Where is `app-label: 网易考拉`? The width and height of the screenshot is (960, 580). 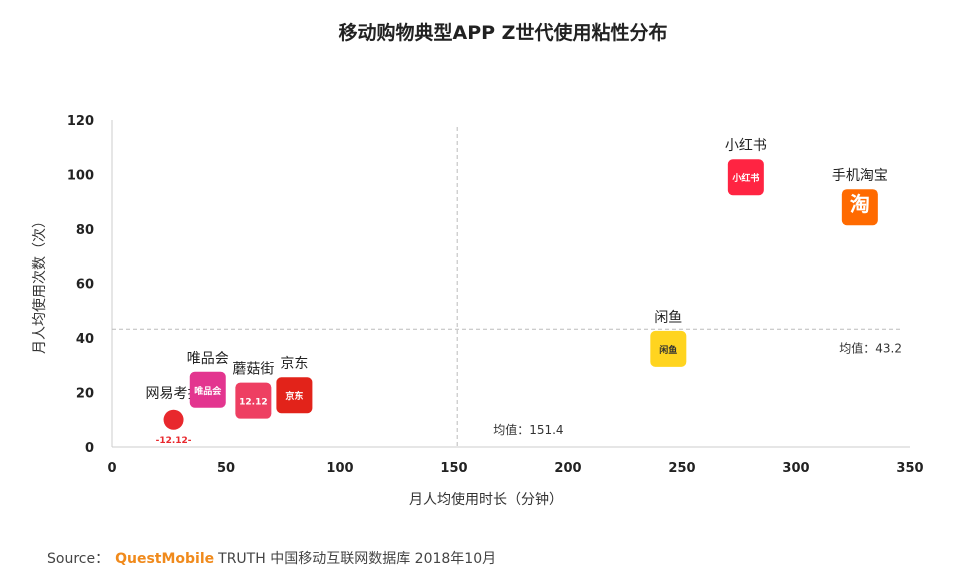 app-label: 网易考拉 is located at coordinates (174, 394).